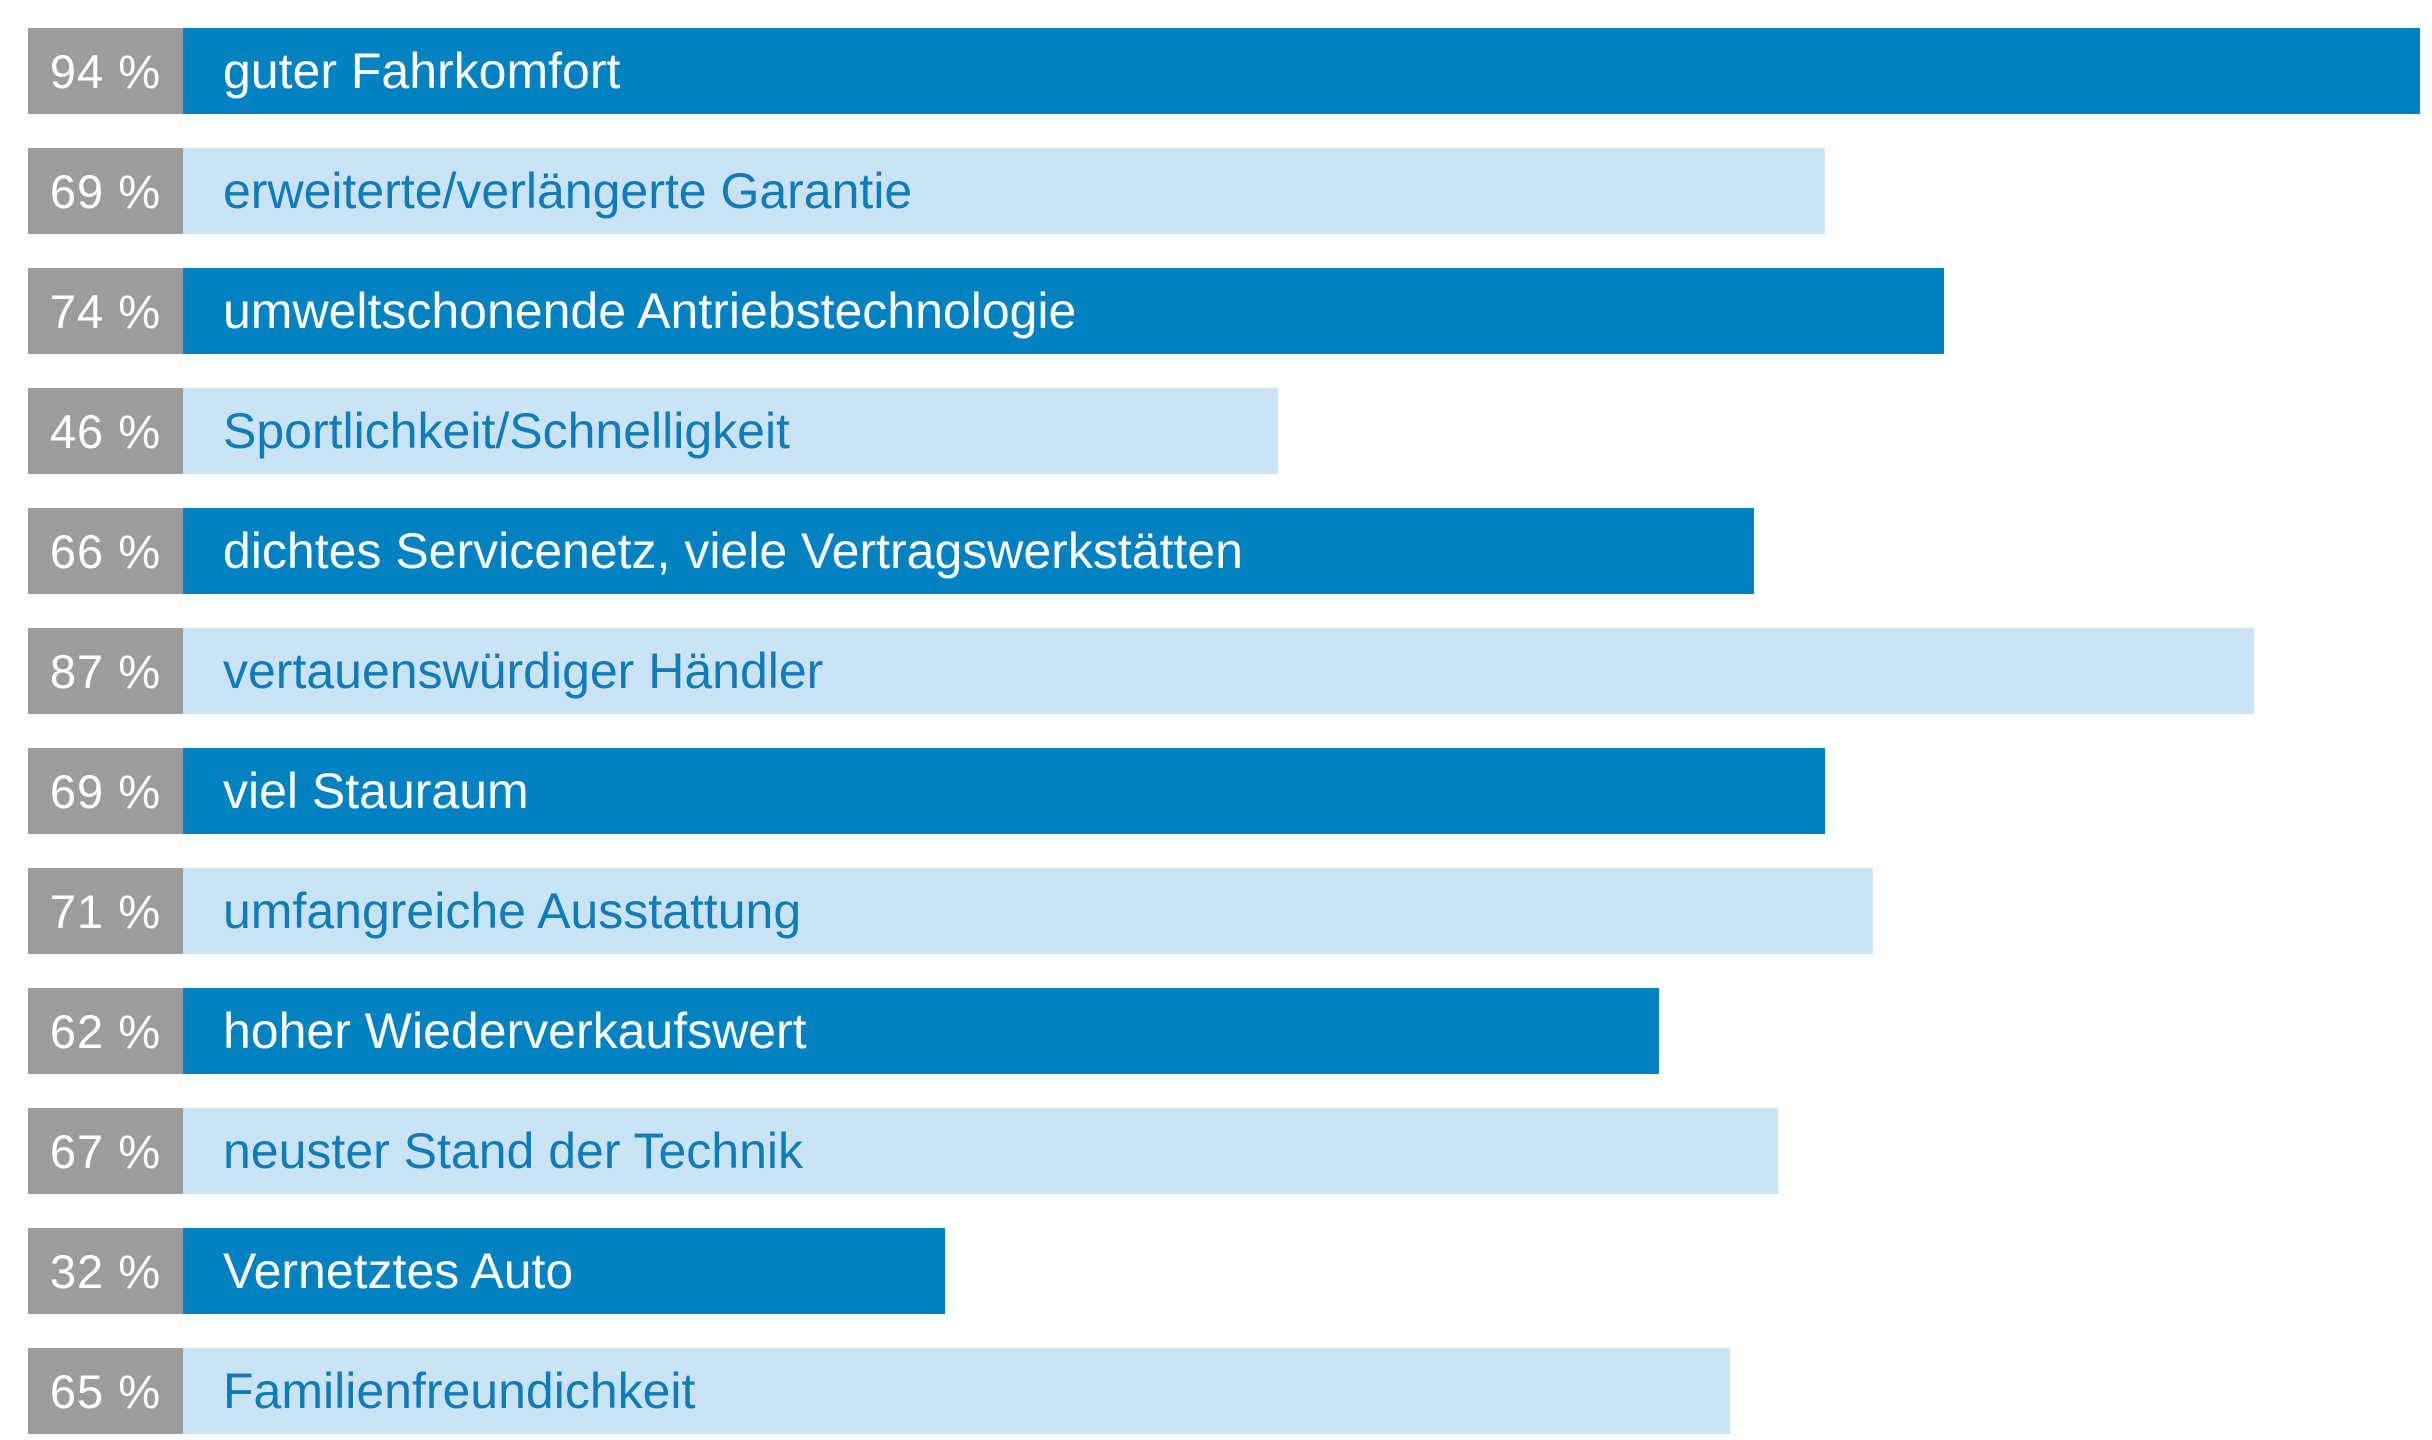  I want to click on bar-label: hoher Wiederverkaufswert, so click(515, 1031).